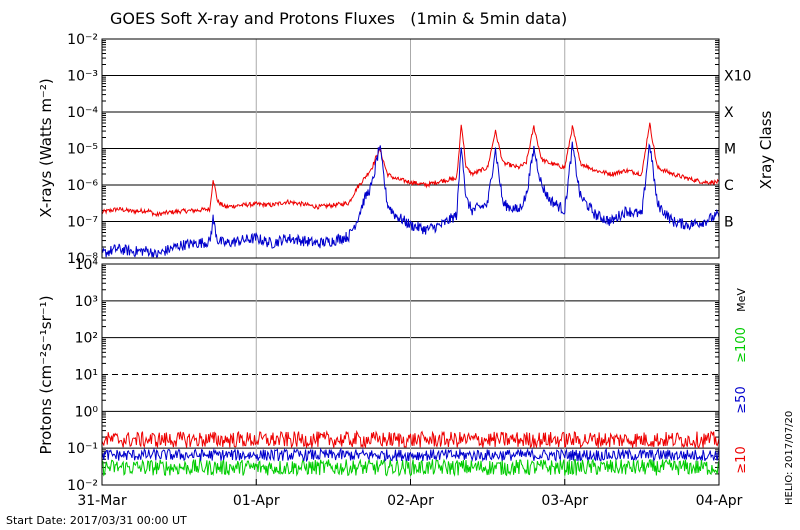  I want to click on xray-y-tick-label: 10⁻⁶, so click(82, 186).